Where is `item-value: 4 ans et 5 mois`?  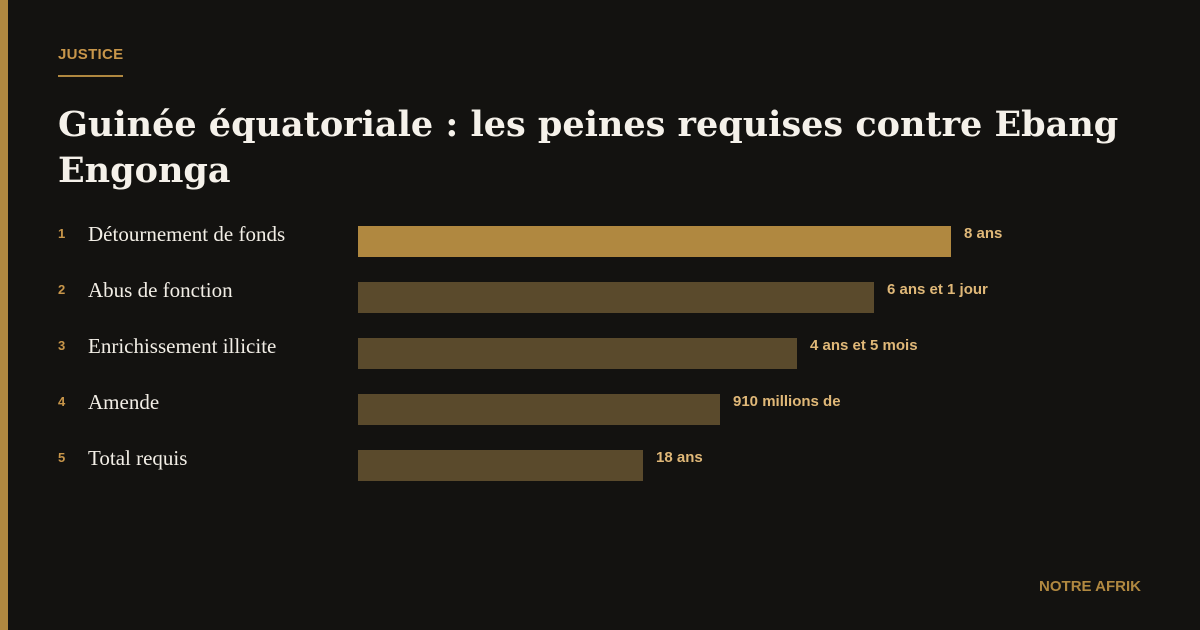 item-value: 4 ans et 5 mois is located at coordinates (864, 345).